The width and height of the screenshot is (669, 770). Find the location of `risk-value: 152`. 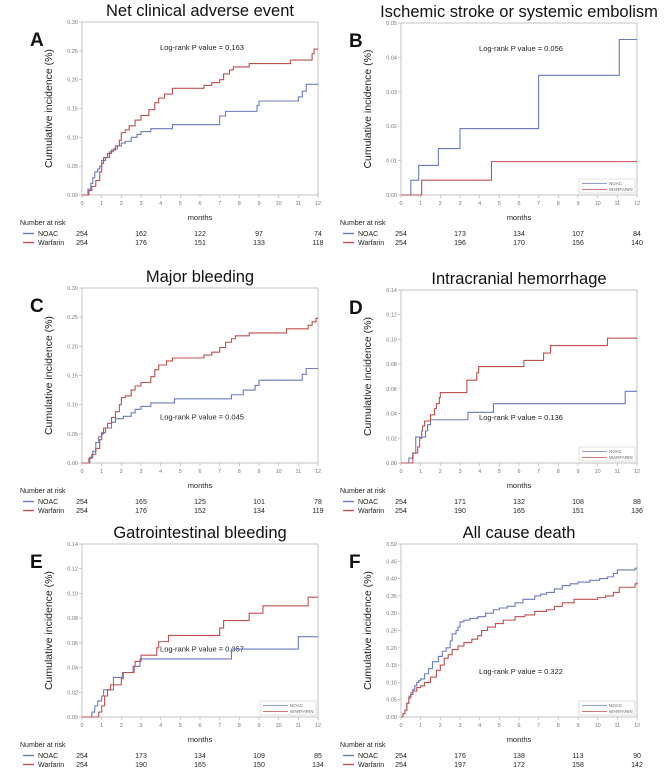

risk-value: 152 is located at coordinates (200, 511).